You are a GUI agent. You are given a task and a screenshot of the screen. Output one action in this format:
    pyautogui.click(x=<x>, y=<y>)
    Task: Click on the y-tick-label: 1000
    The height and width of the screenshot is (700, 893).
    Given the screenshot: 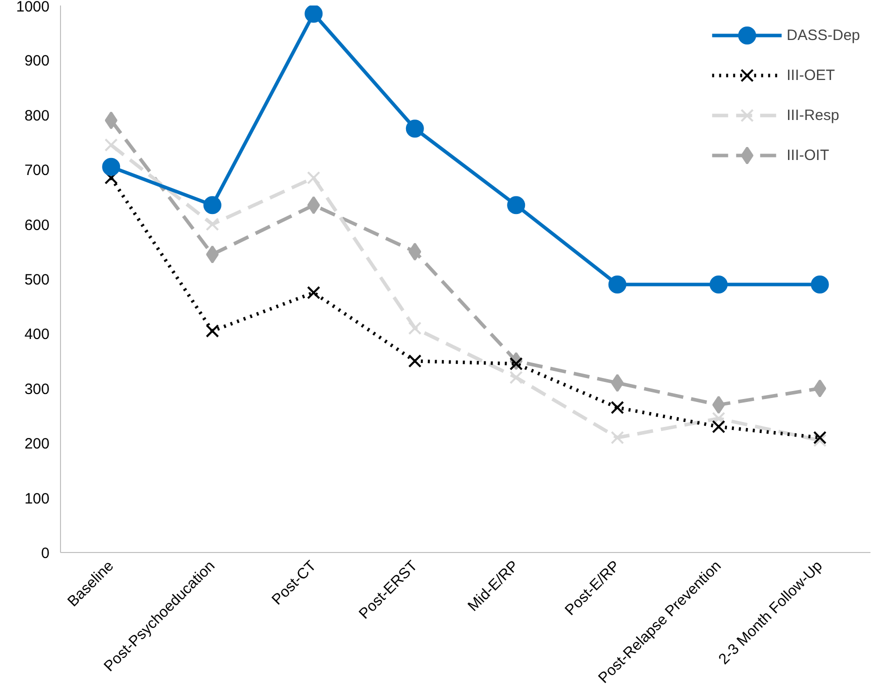 What is the action you would take?
    pyautogui.click(x=33, y=8)
    